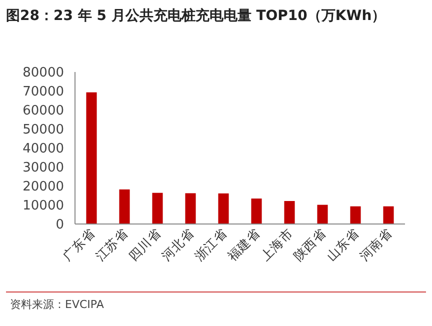 Image resolution: width=432 pixels, height=326 pixels. Describe the element at coordinates (43, 149) in the screenshot. I see `y-tick-label: 40000` at that location.